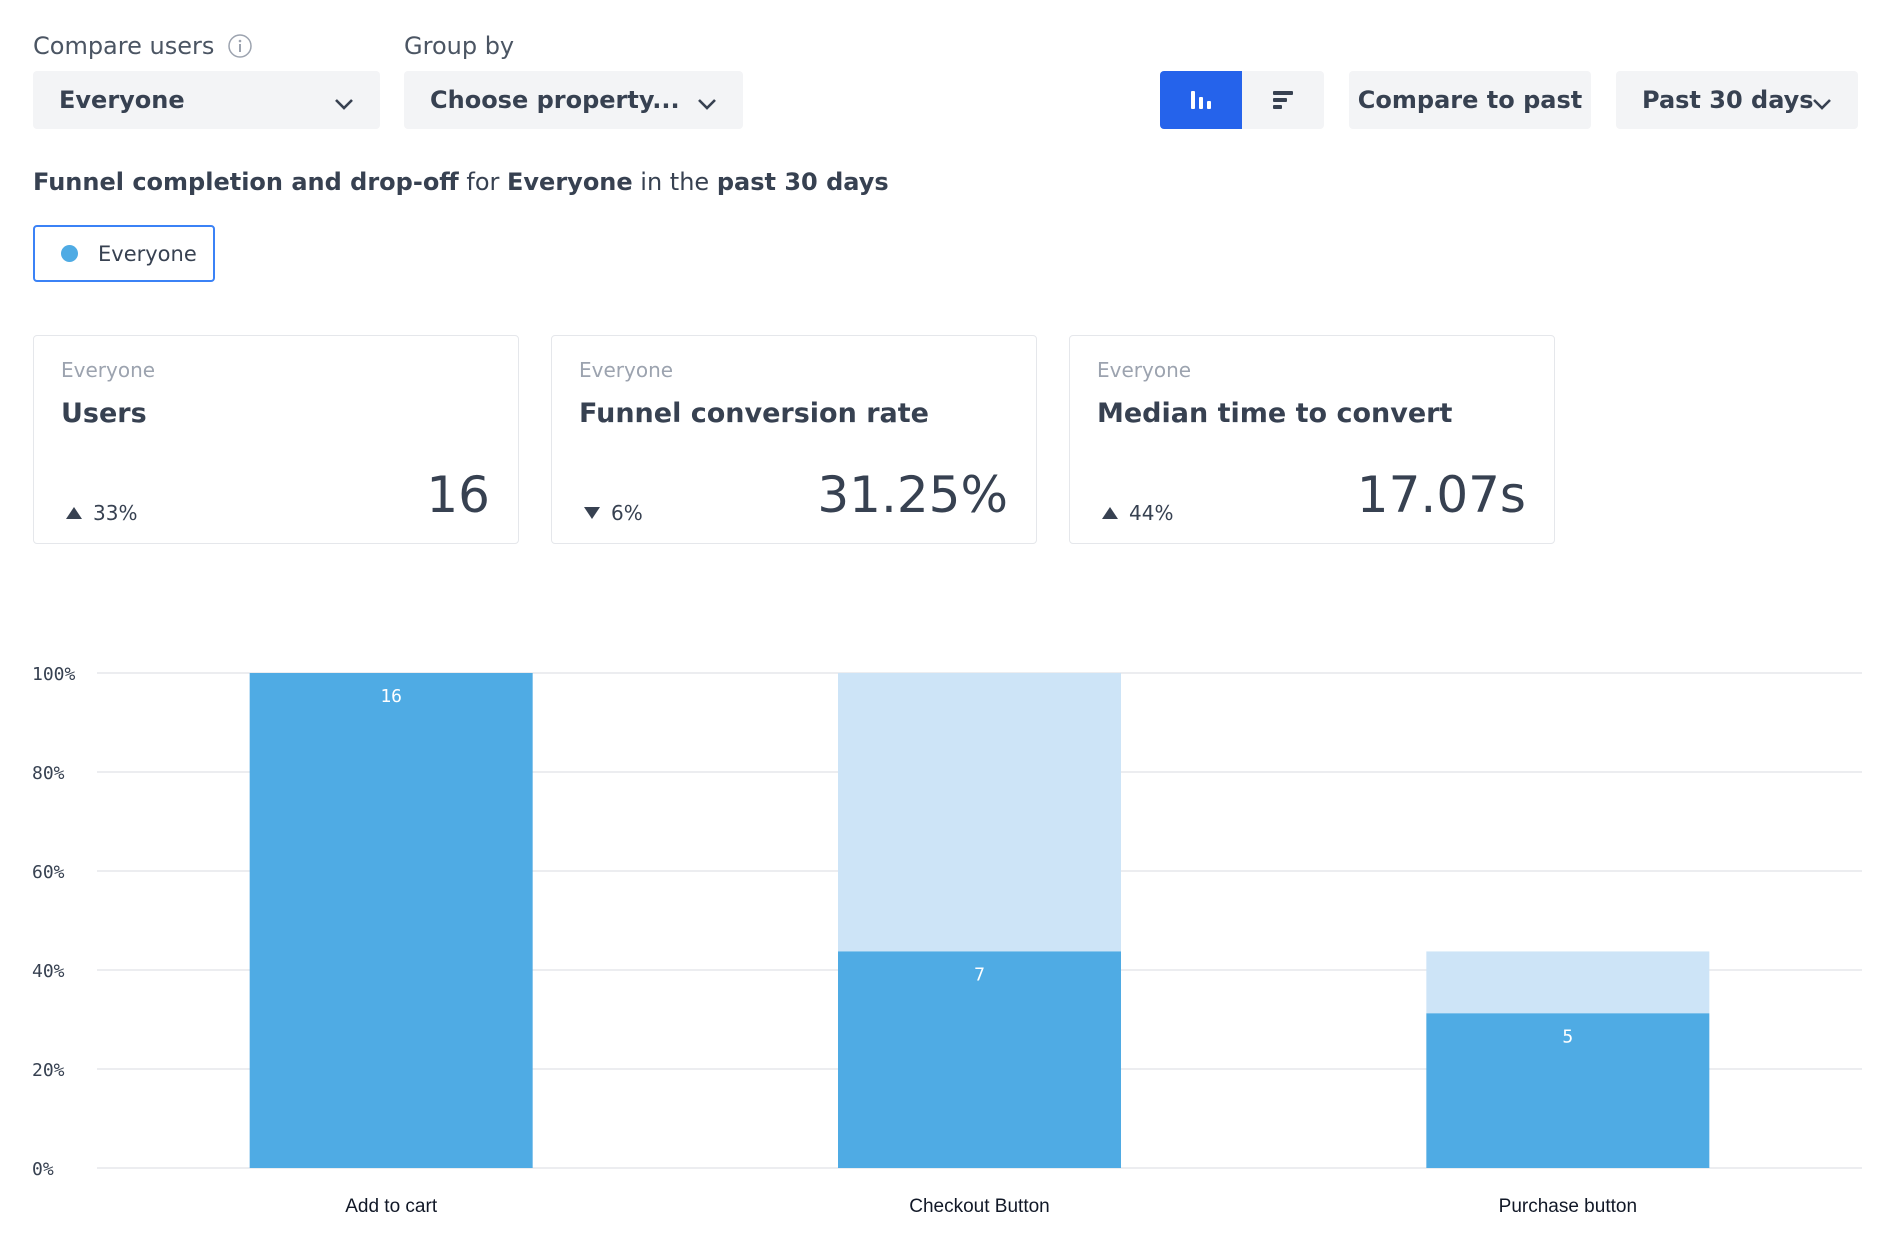  What do you see at coordinates (1728, 100) in the screenshot?
I see `date-range-value: Past 30 days` at bounding box center [1728, 100].